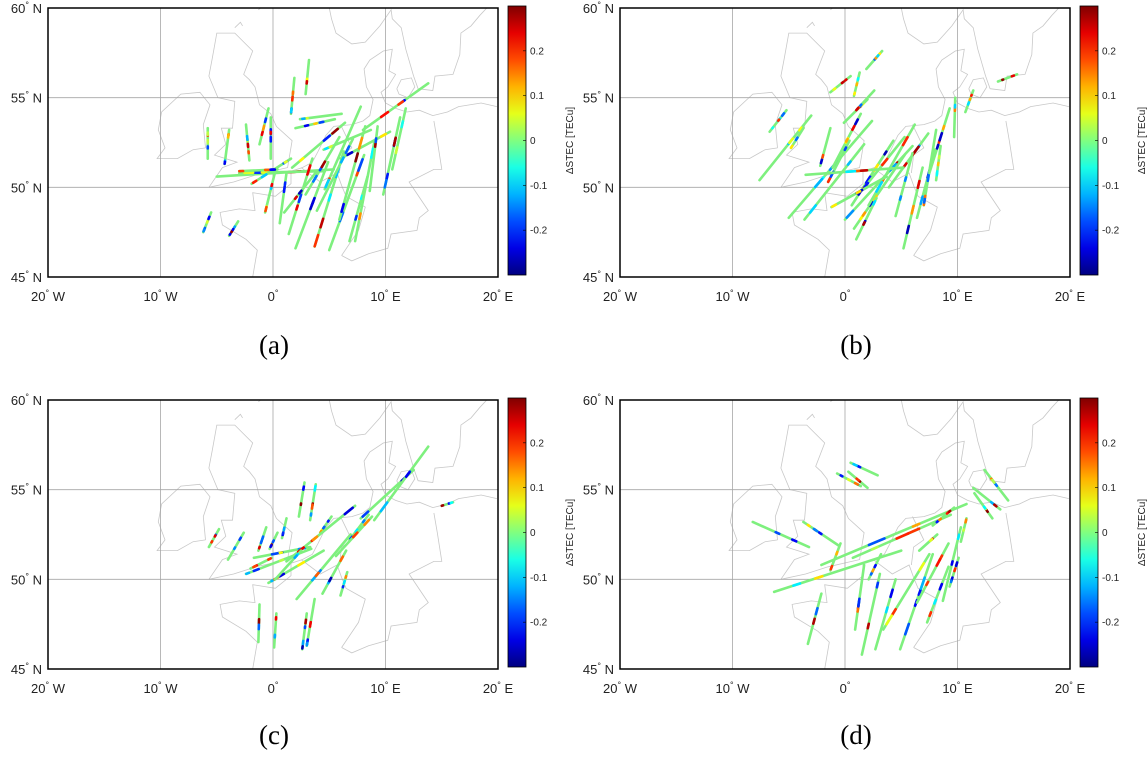 Image resolution: width=1147 pixels, height=772 pixels. What do you see at coordinates (274, 735) in the screenshot?
I see `caption-c: (c)` at bounding box center [274, 735].